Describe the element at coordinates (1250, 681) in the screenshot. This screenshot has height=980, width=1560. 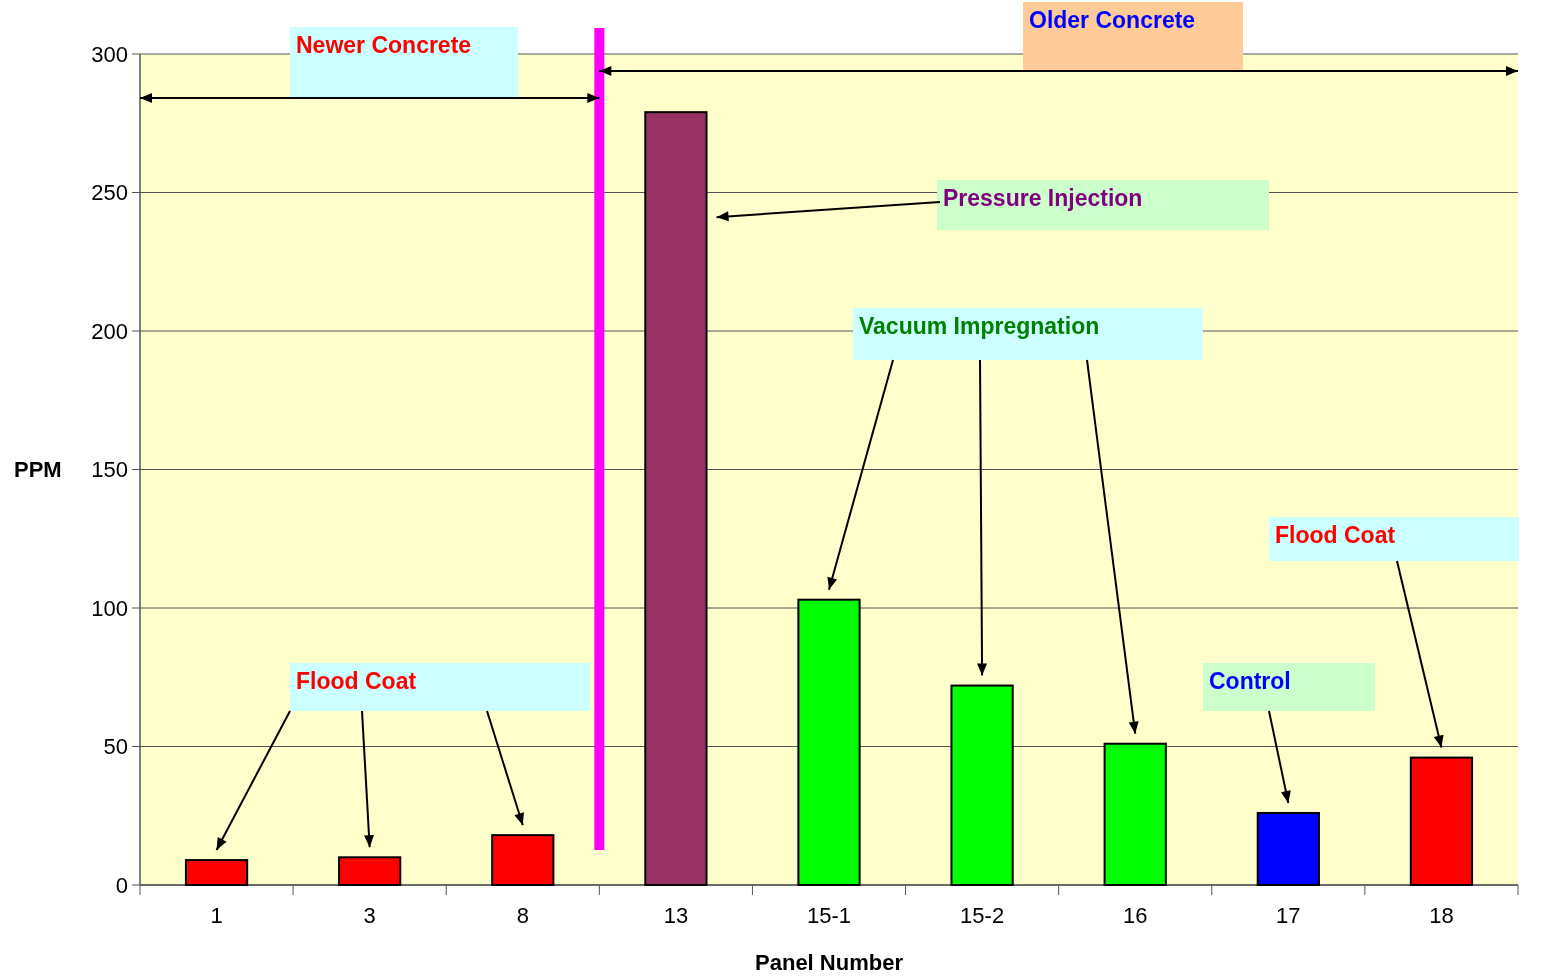
I see `annotation: Control` at that location.